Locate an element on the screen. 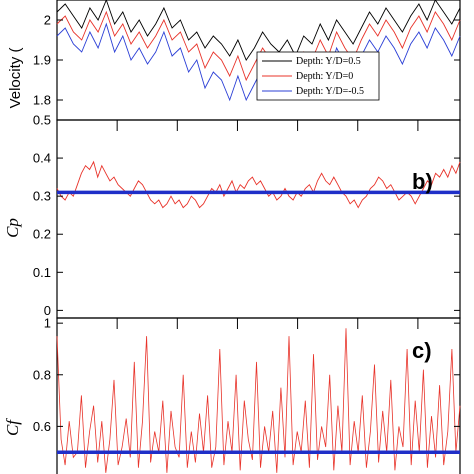  panel-cp-series is located at coordinates (258, 184).